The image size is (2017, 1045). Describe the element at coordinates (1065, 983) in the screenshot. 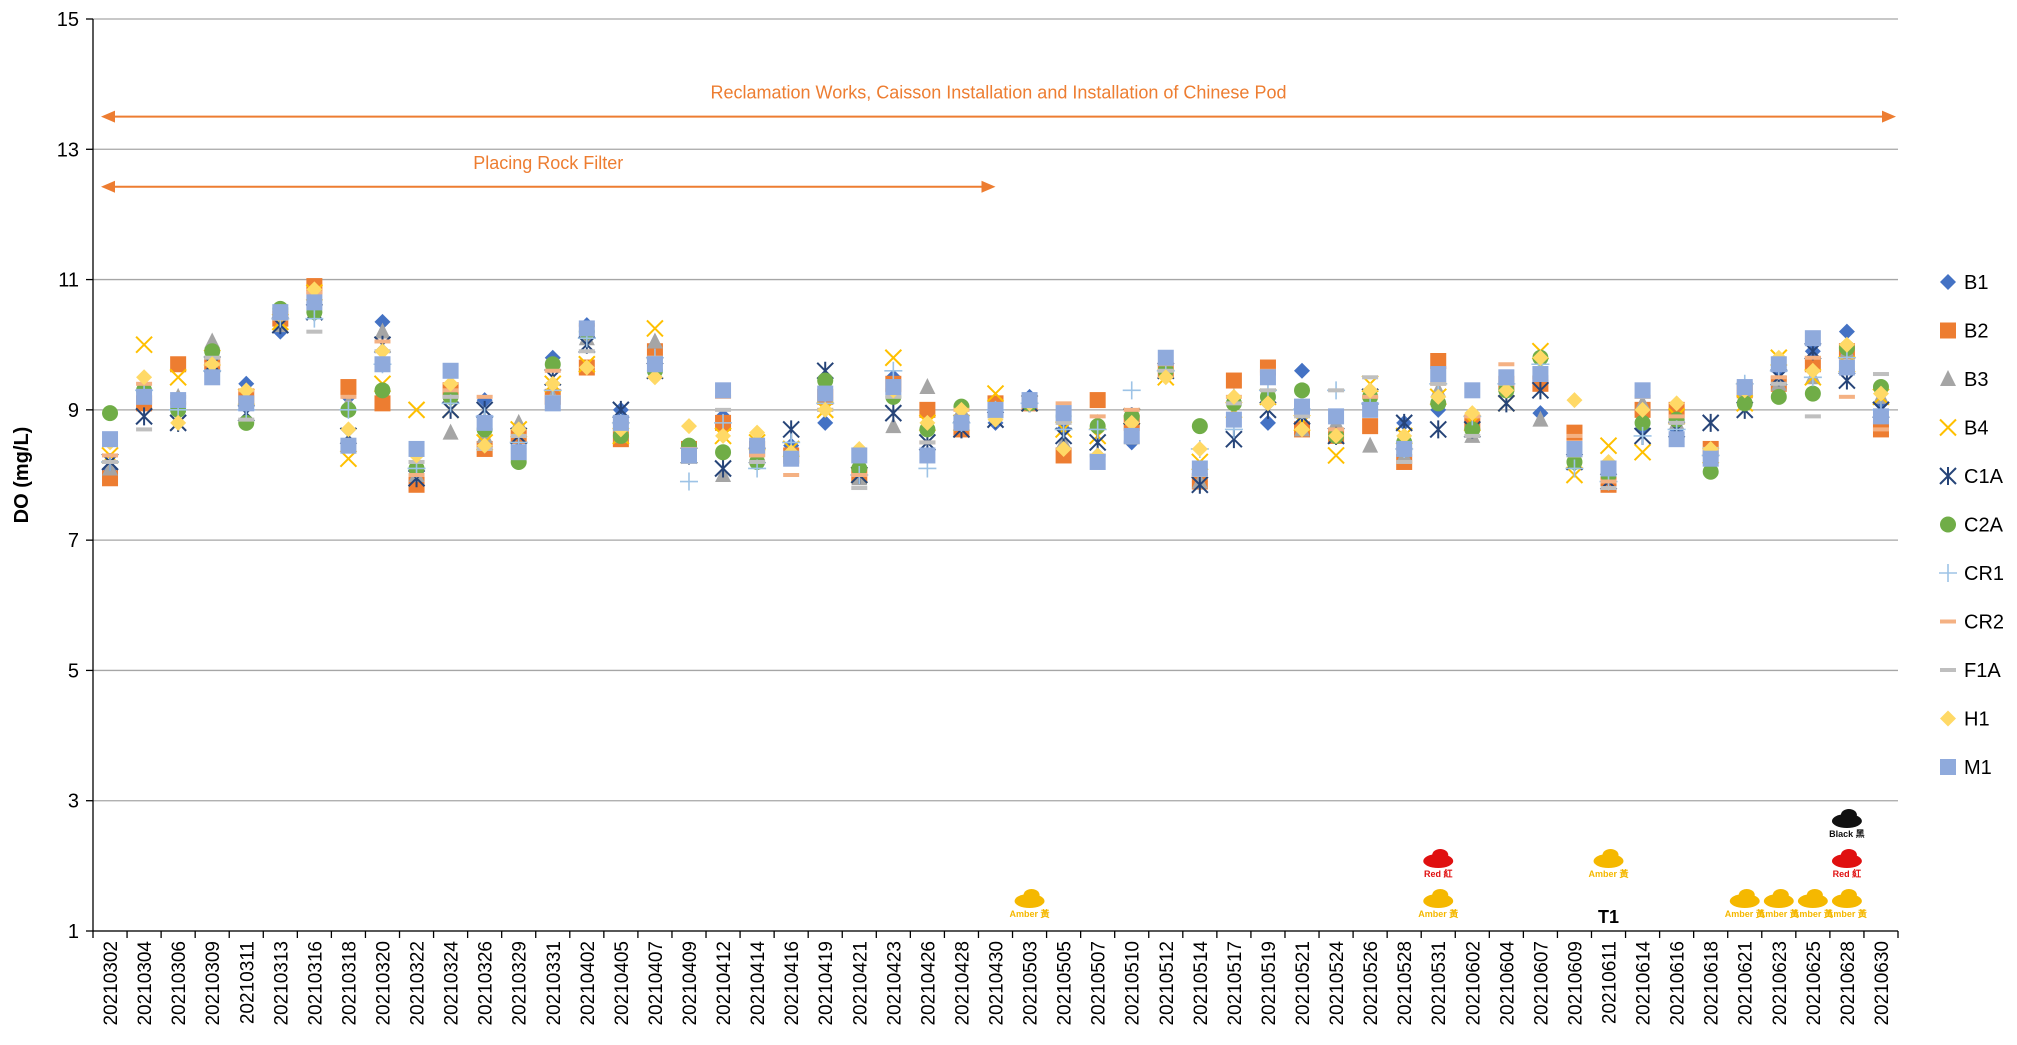

I see `x-tick-label: 20210505` at that location.